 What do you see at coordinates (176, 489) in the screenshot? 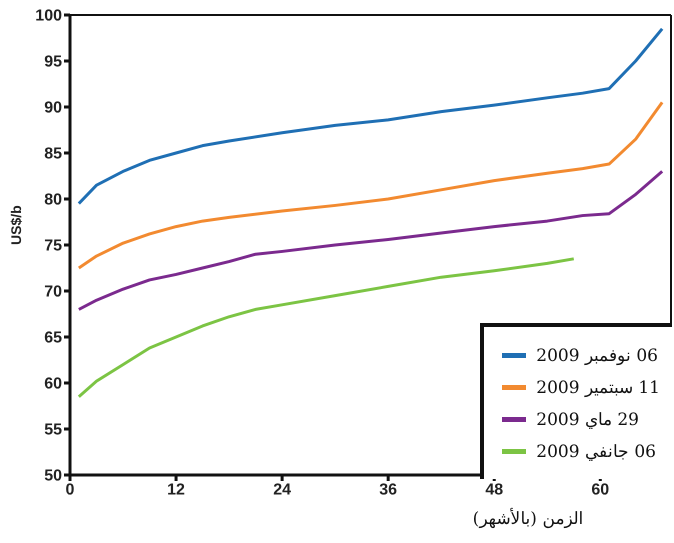
I see `x-tick-label: 12` at bounding box center [176, 489].